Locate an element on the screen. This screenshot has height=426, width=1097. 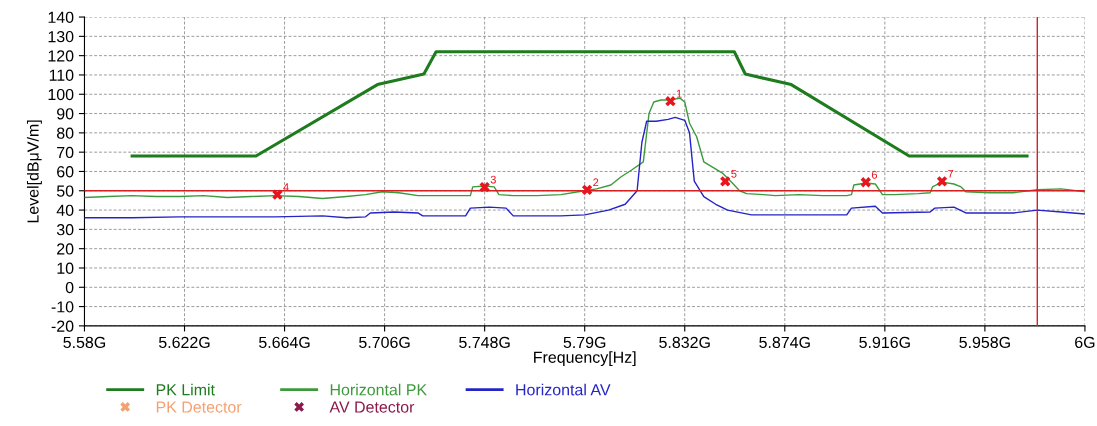
y-tick-label: -10 is located at coordinates (62, 307).